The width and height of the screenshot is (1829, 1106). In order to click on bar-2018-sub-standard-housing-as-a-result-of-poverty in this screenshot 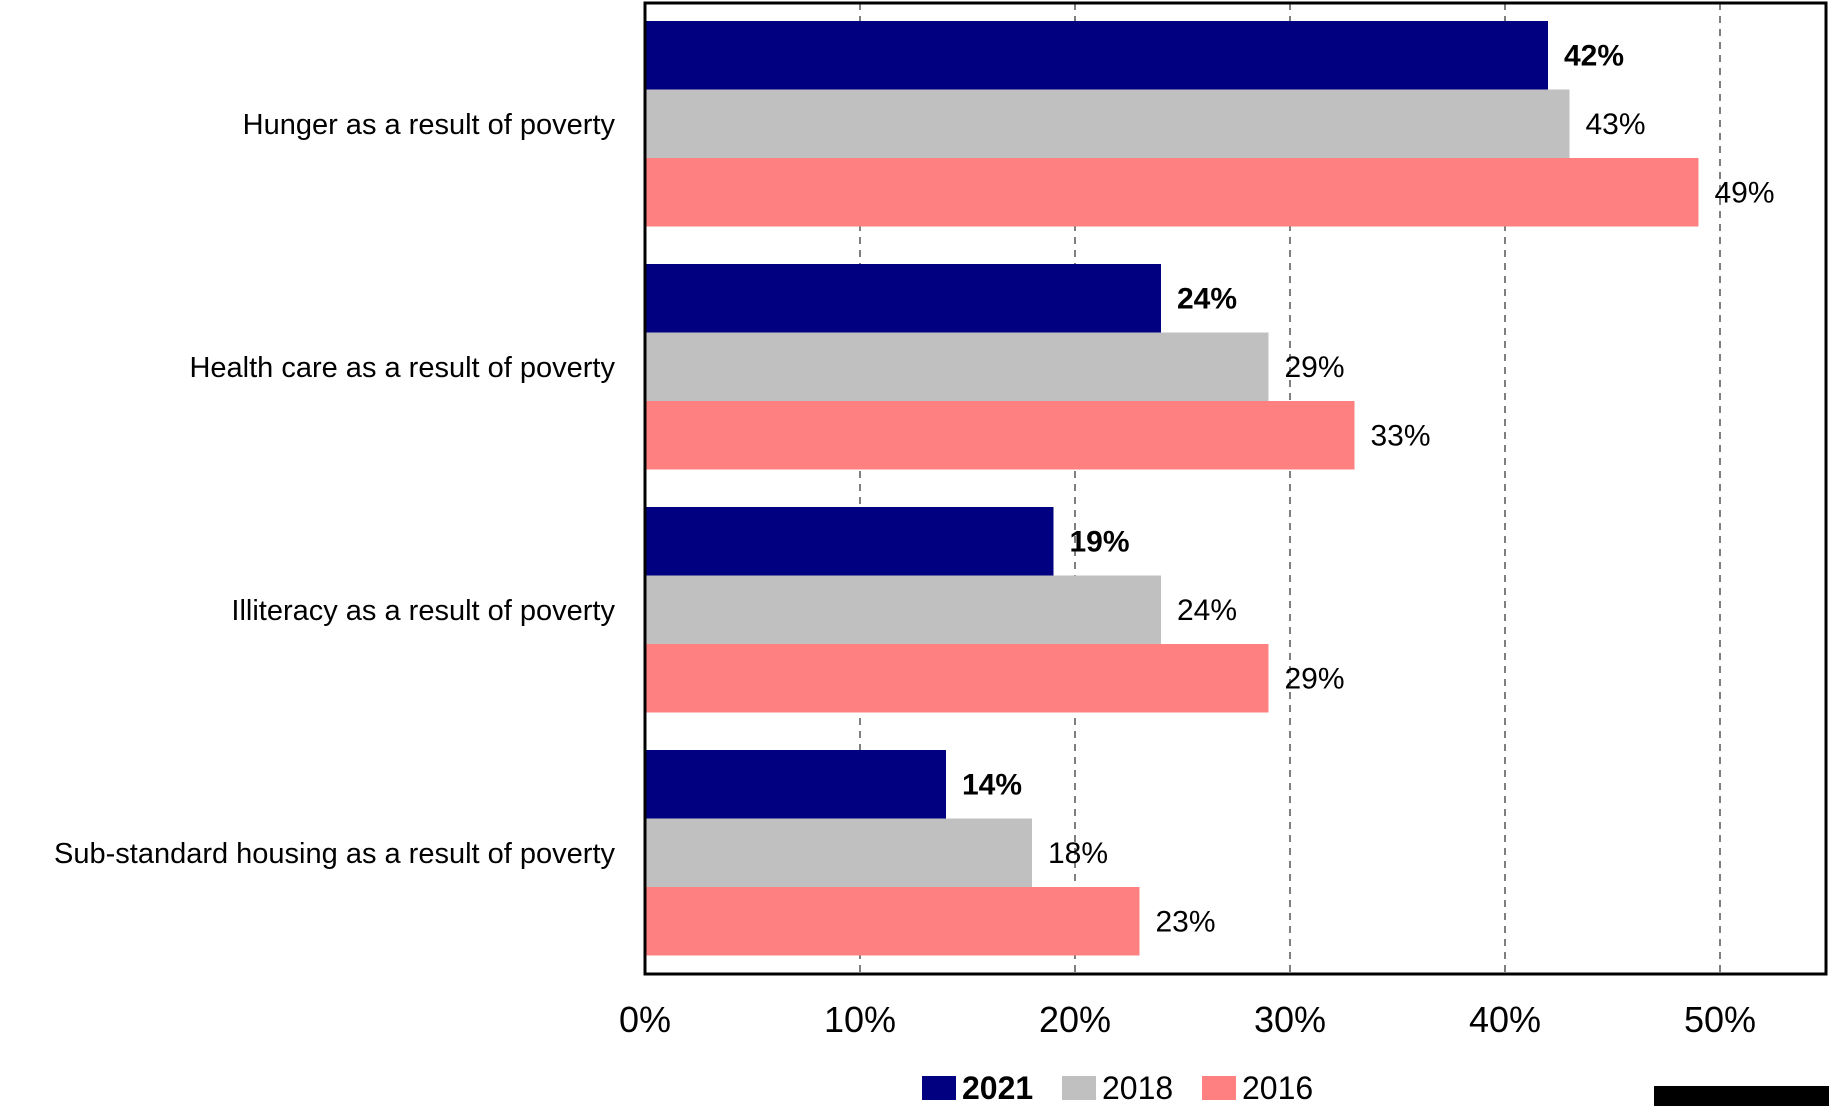, I will do `click(838, 852)`.